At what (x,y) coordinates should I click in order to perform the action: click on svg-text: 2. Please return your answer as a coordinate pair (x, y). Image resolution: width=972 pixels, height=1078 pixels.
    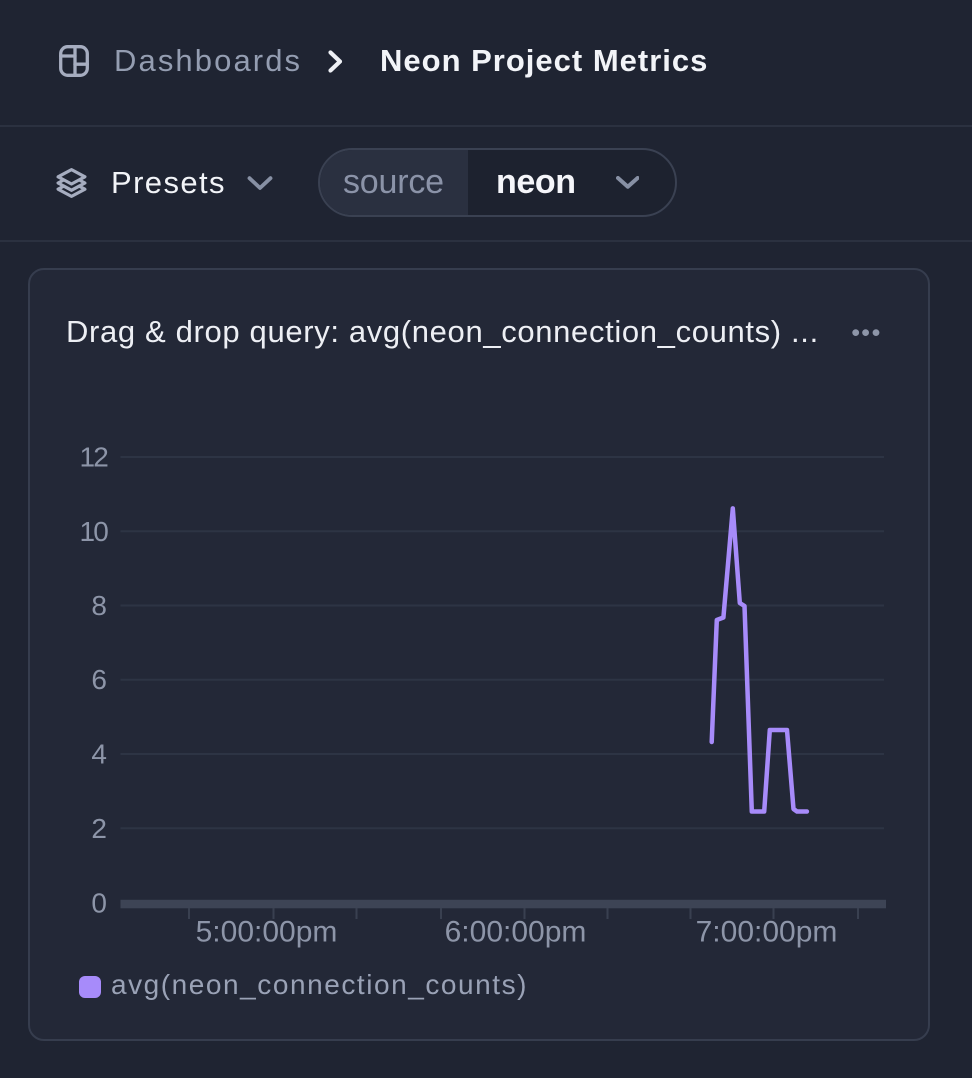
    Looking at the image, I should click on (99, 828).